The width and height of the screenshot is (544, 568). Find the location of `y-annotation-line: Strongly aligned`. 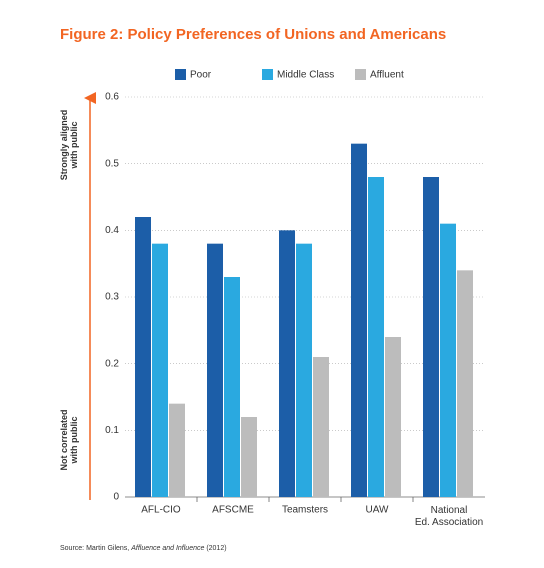

y-annotation-line: Strongly aligned is located at coordinates (64, 145).